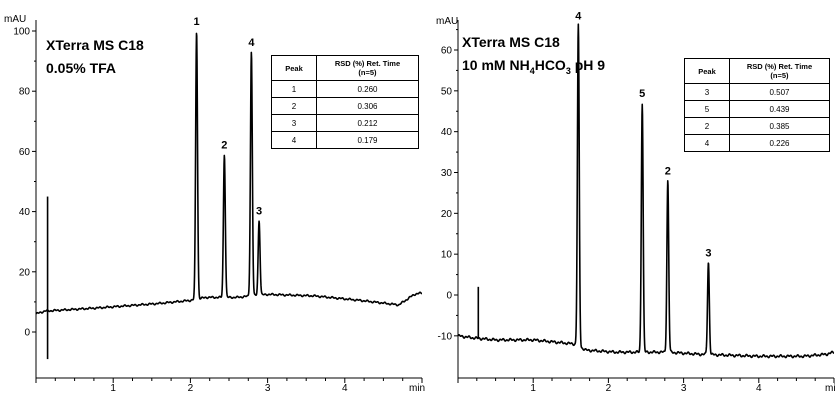 This screenshot has height=396, width=836. I want to click on table-row: 4 0.179, so click(345, 140).